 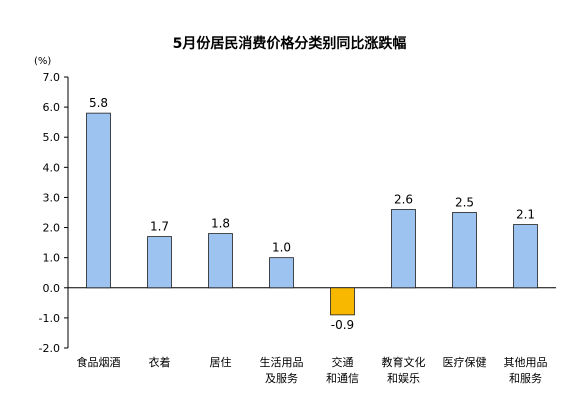 I want to click on y-tick-label: 2.0, so click(x=52, y=228).